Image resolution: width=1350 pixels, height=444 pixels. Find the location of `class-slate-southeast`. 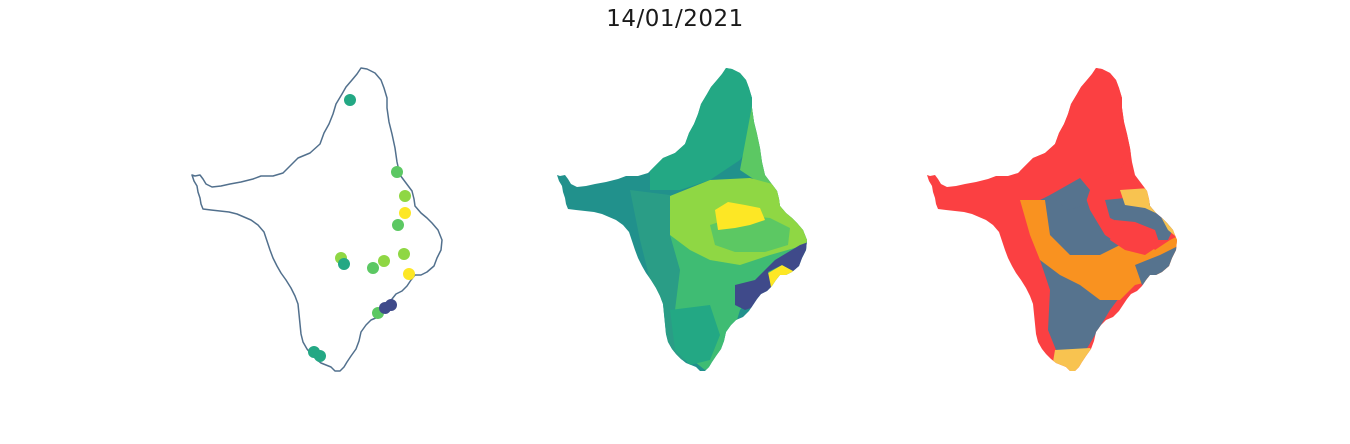

class-slate-southeast is located at coordinates (1156, 265).